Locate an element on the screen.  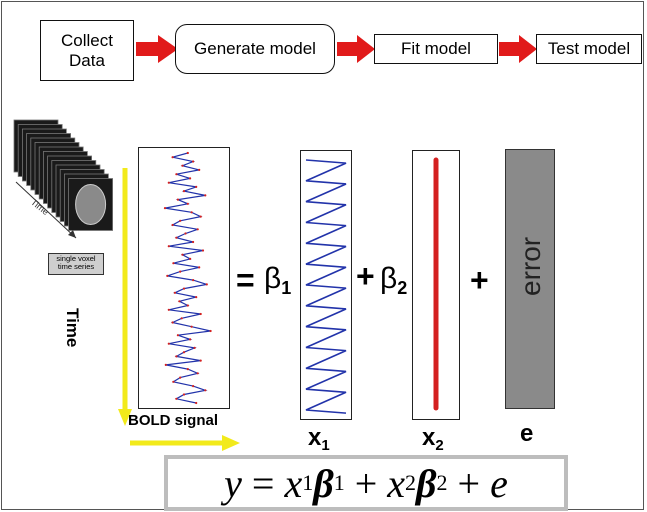
x1-char: x is located at coordinates (315, 437).